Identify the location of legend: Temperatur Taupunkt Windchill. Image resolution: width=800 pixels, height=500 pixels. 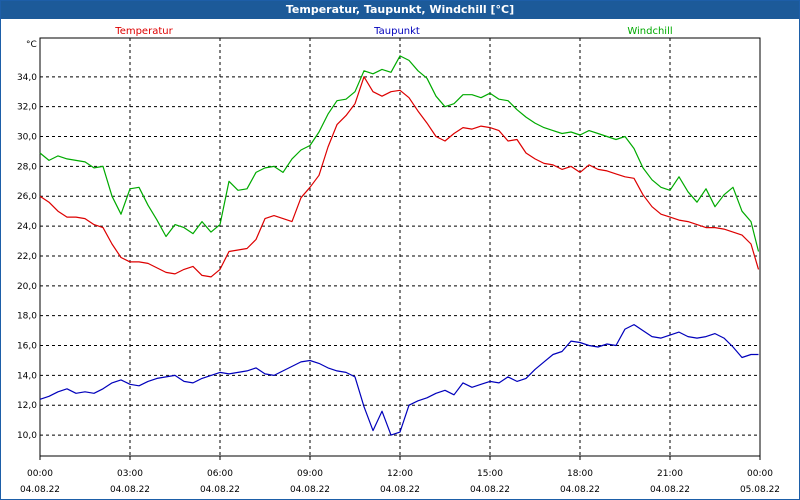
(393, 31).